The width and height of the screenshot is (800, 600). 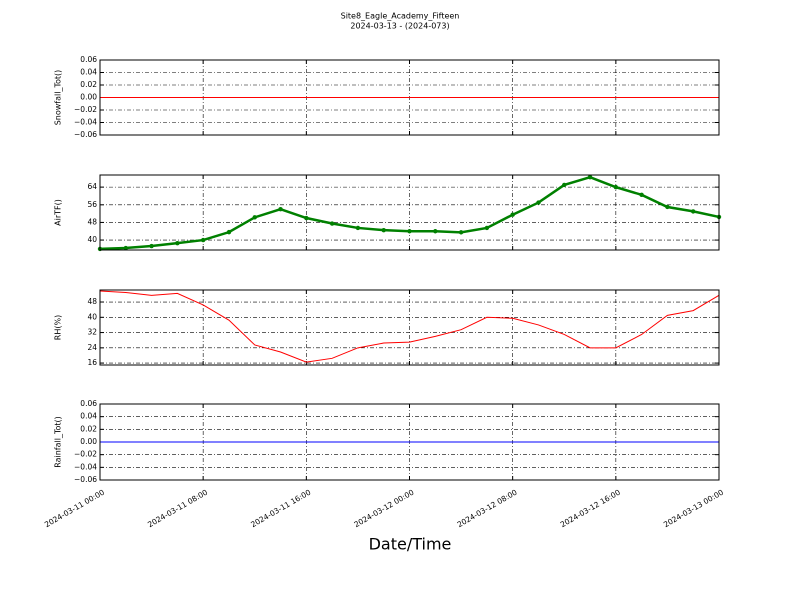 I want to click on figure-title: Site8_Eagle_Academy_Fifteen, so click(x=400, y=16).